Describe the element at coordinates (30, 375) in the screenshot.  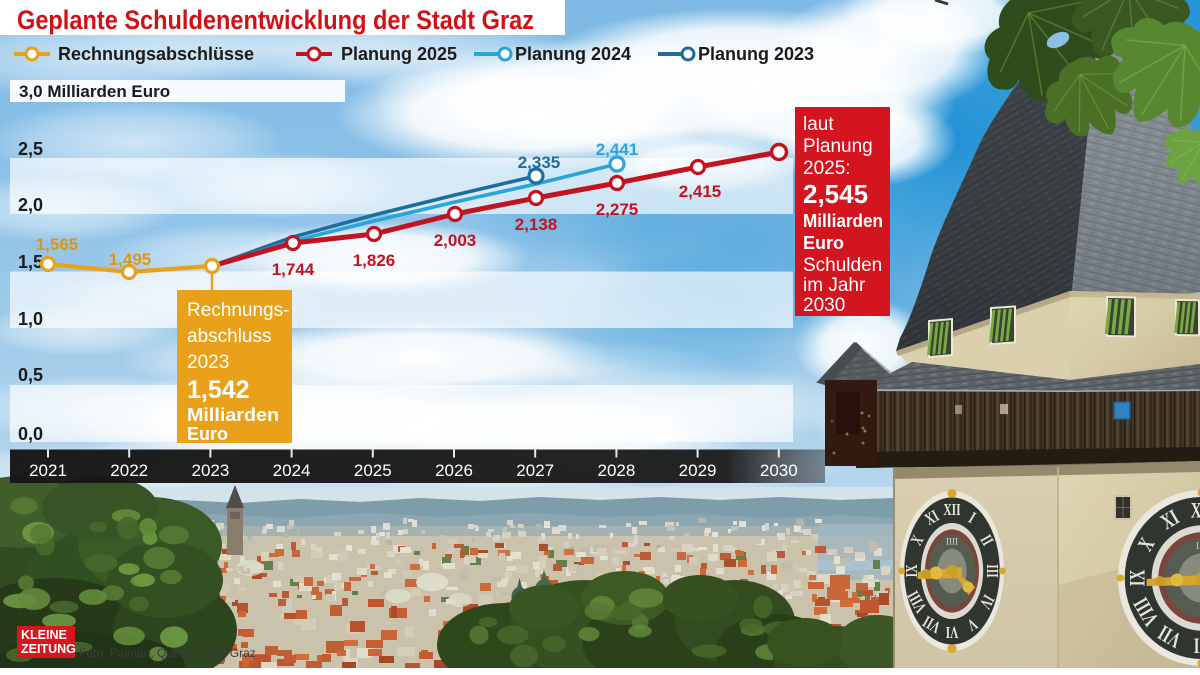
I see `svg-text: 0,5` at that location.